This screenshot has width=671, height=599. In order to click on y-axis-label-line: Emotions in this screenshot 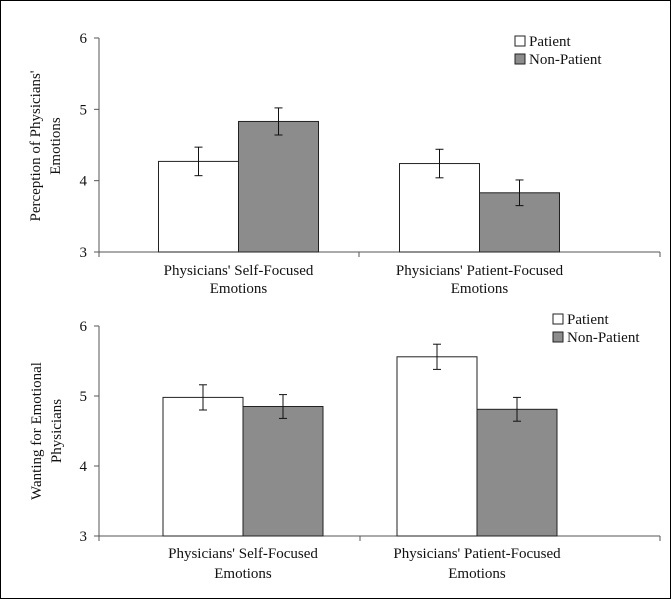, I will do `click(56, 146)`.